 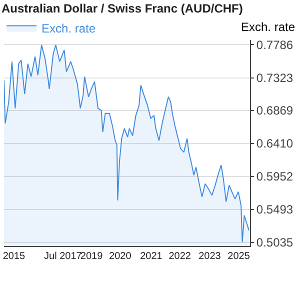 What do you see at coordinates (69, 28) in the screenshot?
I see `legend-label: Exch. rate` at bounding box center [69, 28].